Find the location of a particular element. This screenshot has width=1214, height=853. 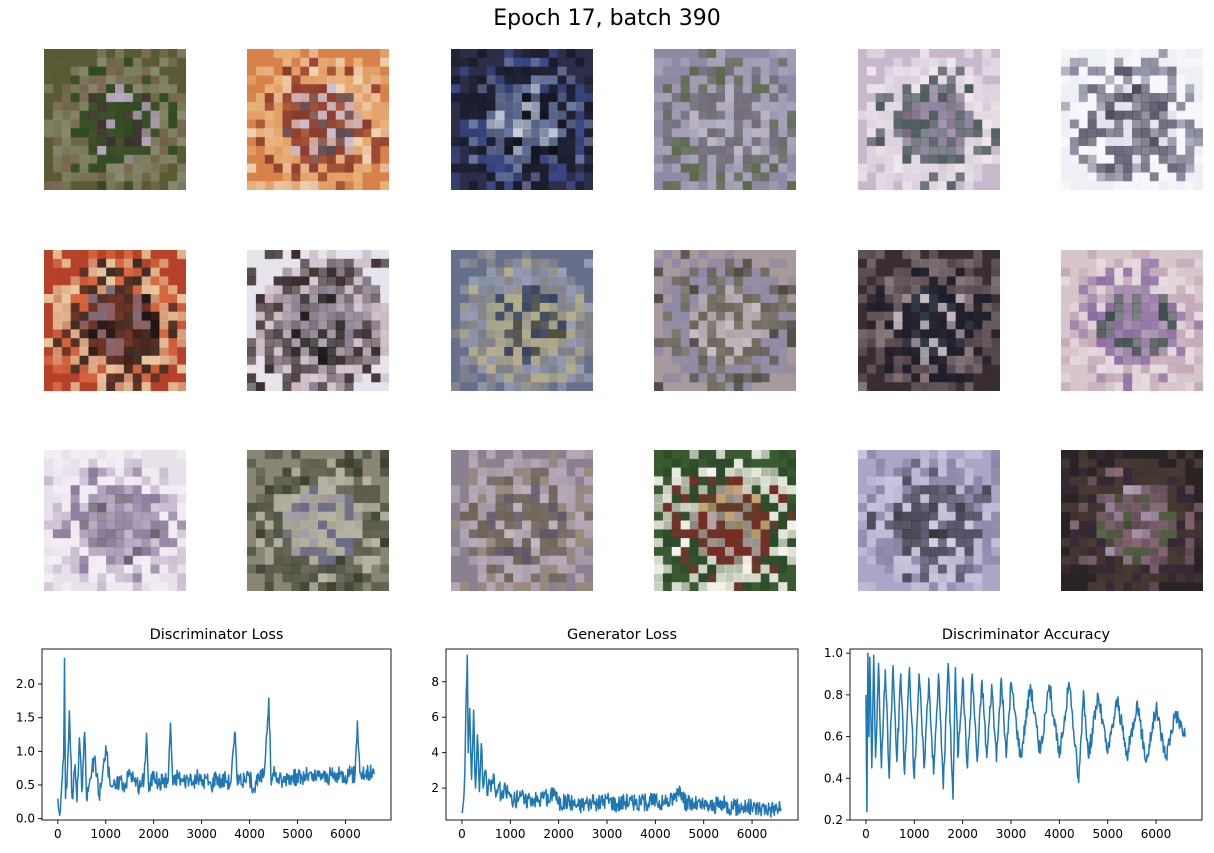

generator-loss-plot: 0 1000 2000 3000 4000 5000 6000 2 4 6 8 is located at coordinates (615, 744).